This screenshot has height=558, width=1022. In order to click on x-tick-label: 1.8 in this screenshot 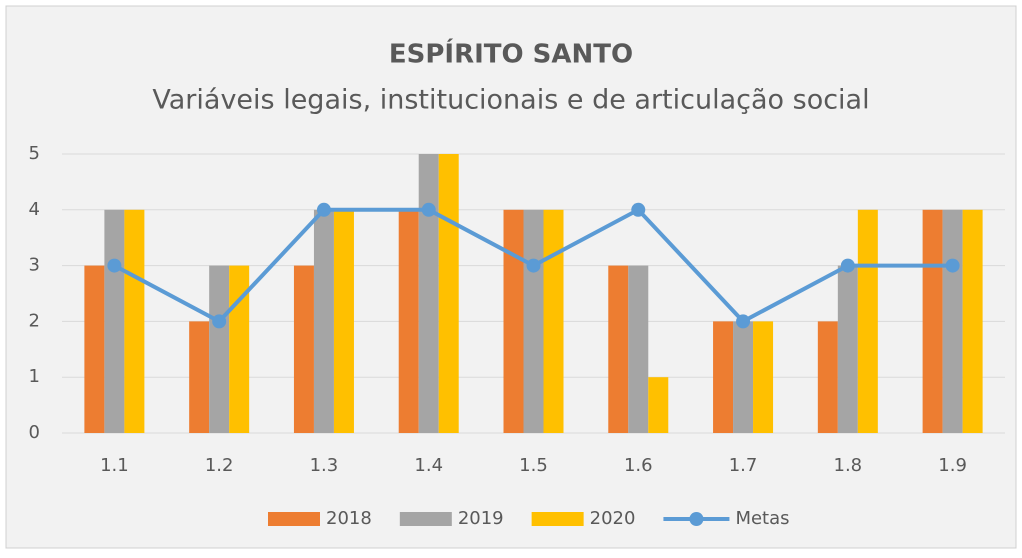, I will do `click(848, 465)`.